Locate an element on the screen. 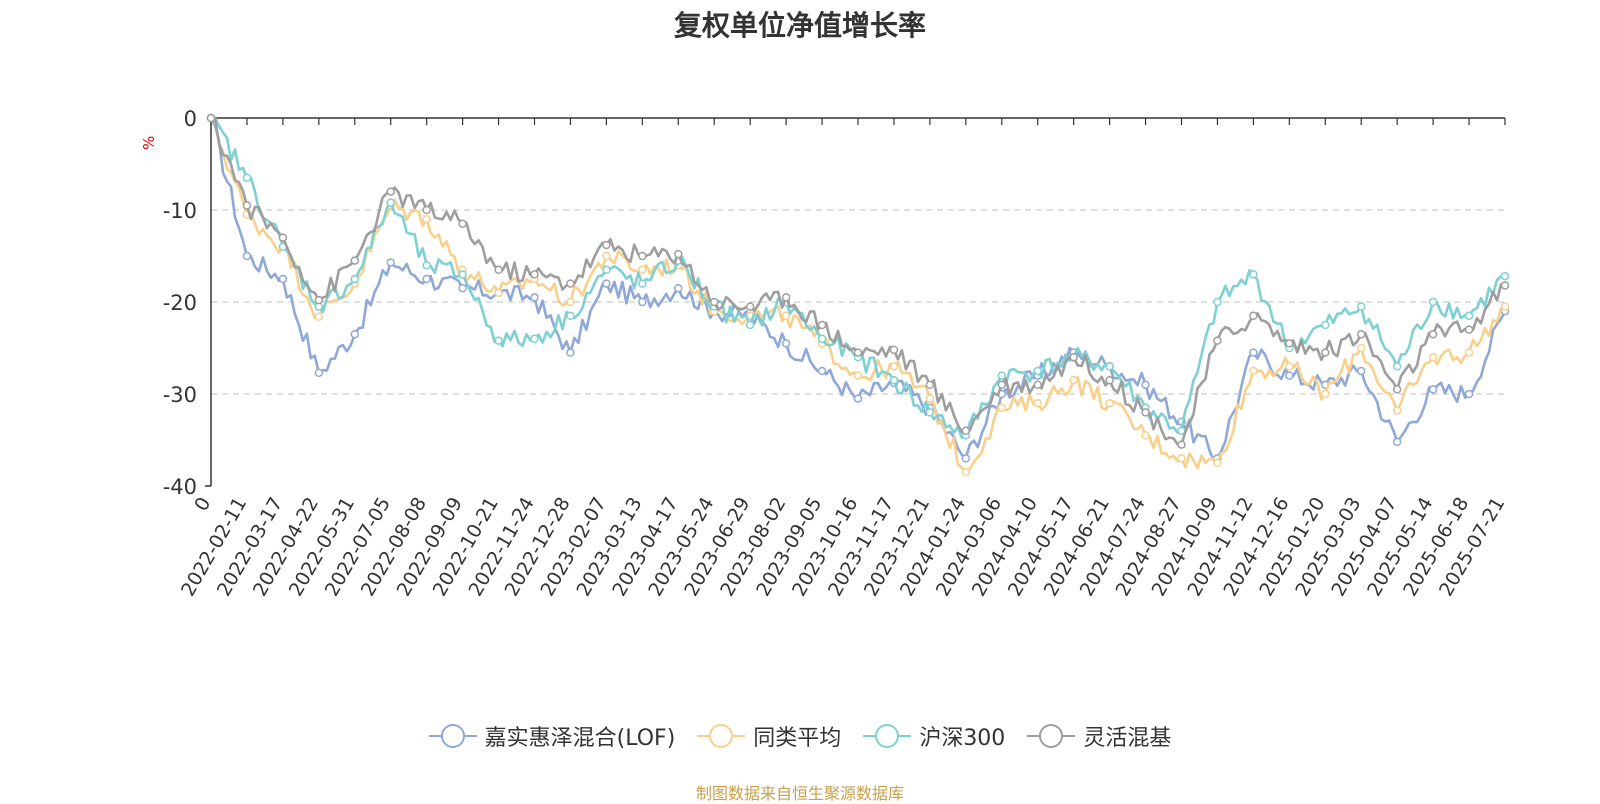 Image resolution: width=1600 pixels, height=804 pixels. chart-legend: 嘉实惠泽混合(LOF) 同类平均 沪深300 灵活混基 is located at coordinates (800, 736).